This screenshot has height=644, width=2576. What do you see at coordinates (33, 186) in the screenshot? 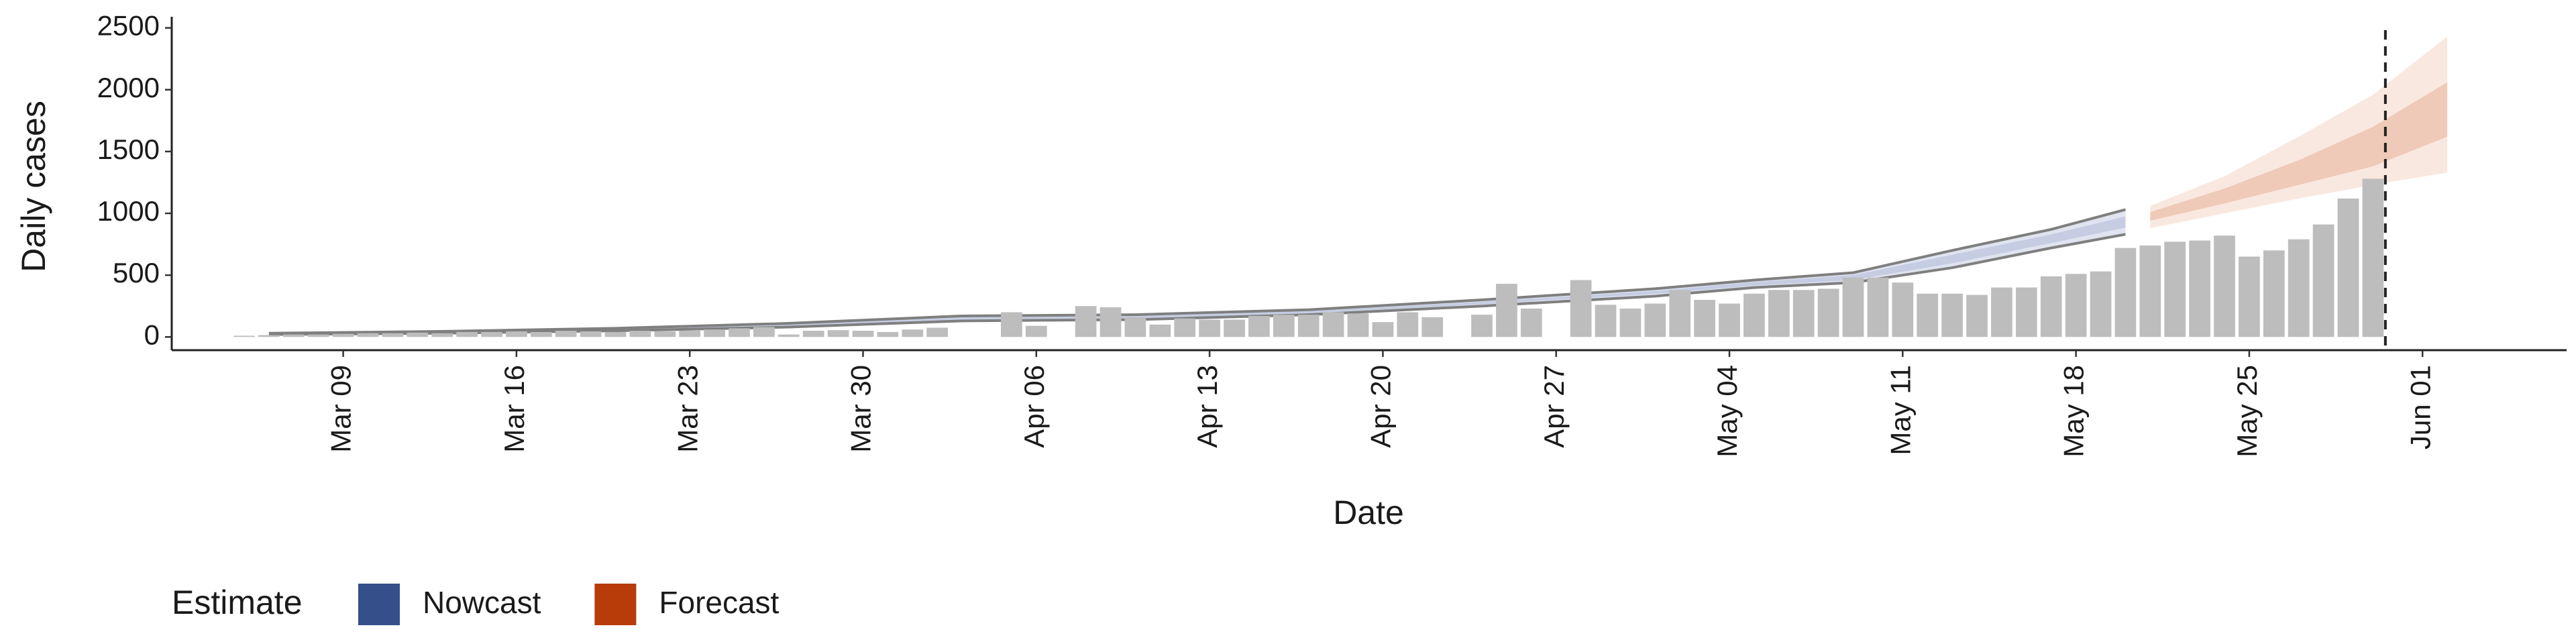
I see `y-axis-title: Daily cases` at bounding box center [33, 186].